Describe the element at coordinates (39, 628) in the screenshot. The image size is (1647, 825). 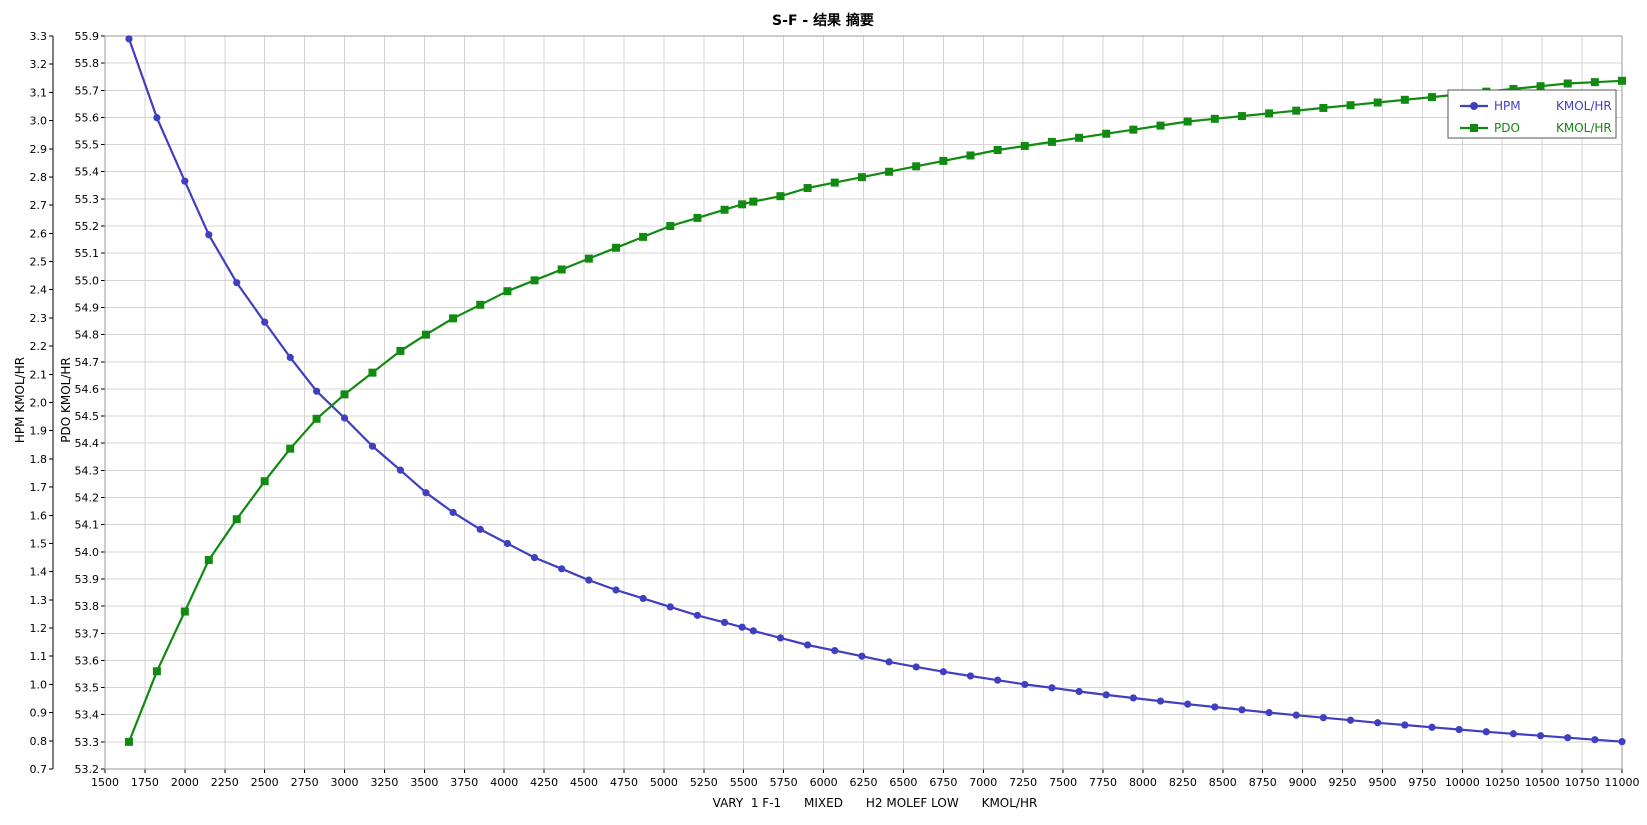
I see `hpm-tick-label: 1.2` at that location.